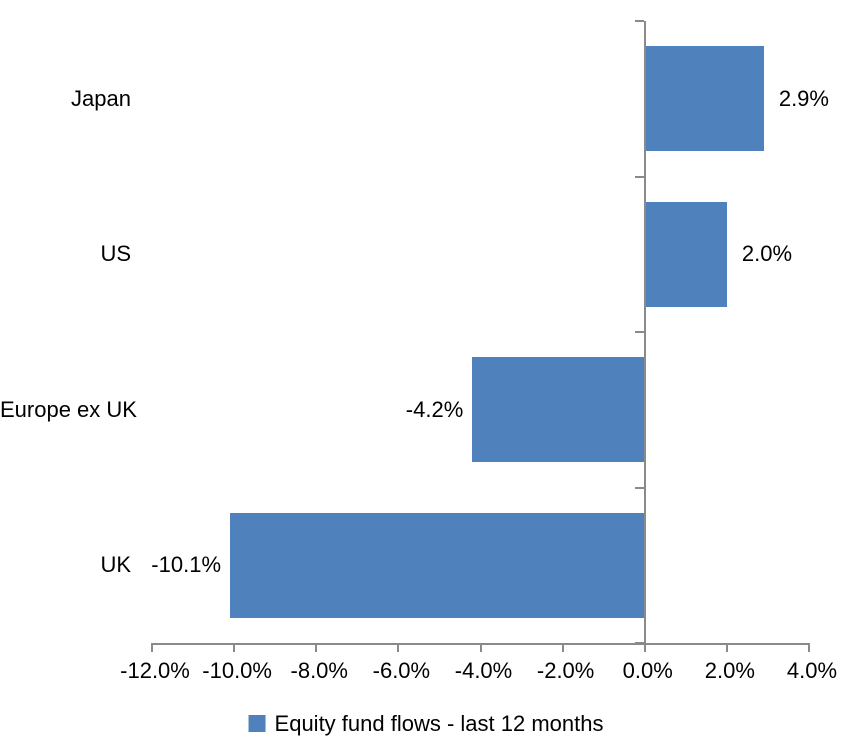  What do you see at coordinates (237, 670) in the screenshot?
I see `x-tick-label: -10.0%` at bounding box center [237, 670].